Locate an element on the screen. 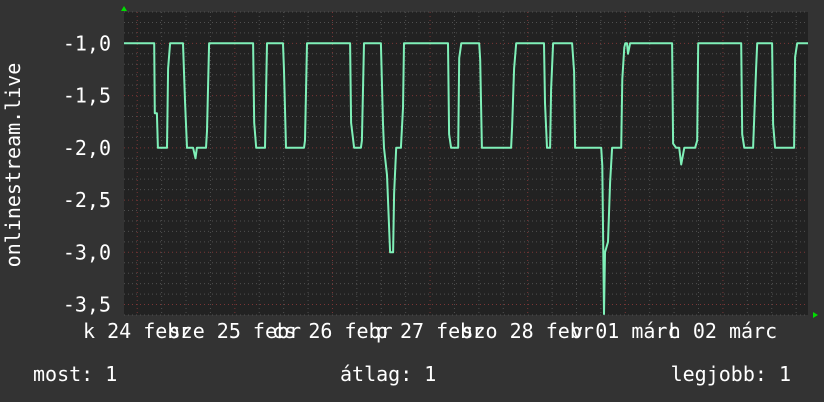 The height and width of the screenshot is (402, 824). x-tick-label: p 27 febr is located at coordinates (430, 331).